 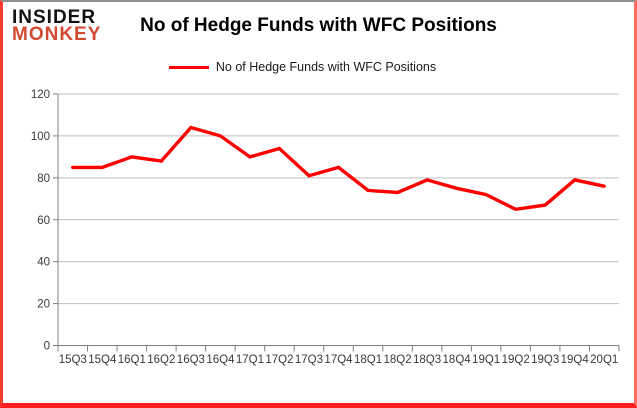 I want to click on y-tick-label: 60, so click(x=43, y=221).